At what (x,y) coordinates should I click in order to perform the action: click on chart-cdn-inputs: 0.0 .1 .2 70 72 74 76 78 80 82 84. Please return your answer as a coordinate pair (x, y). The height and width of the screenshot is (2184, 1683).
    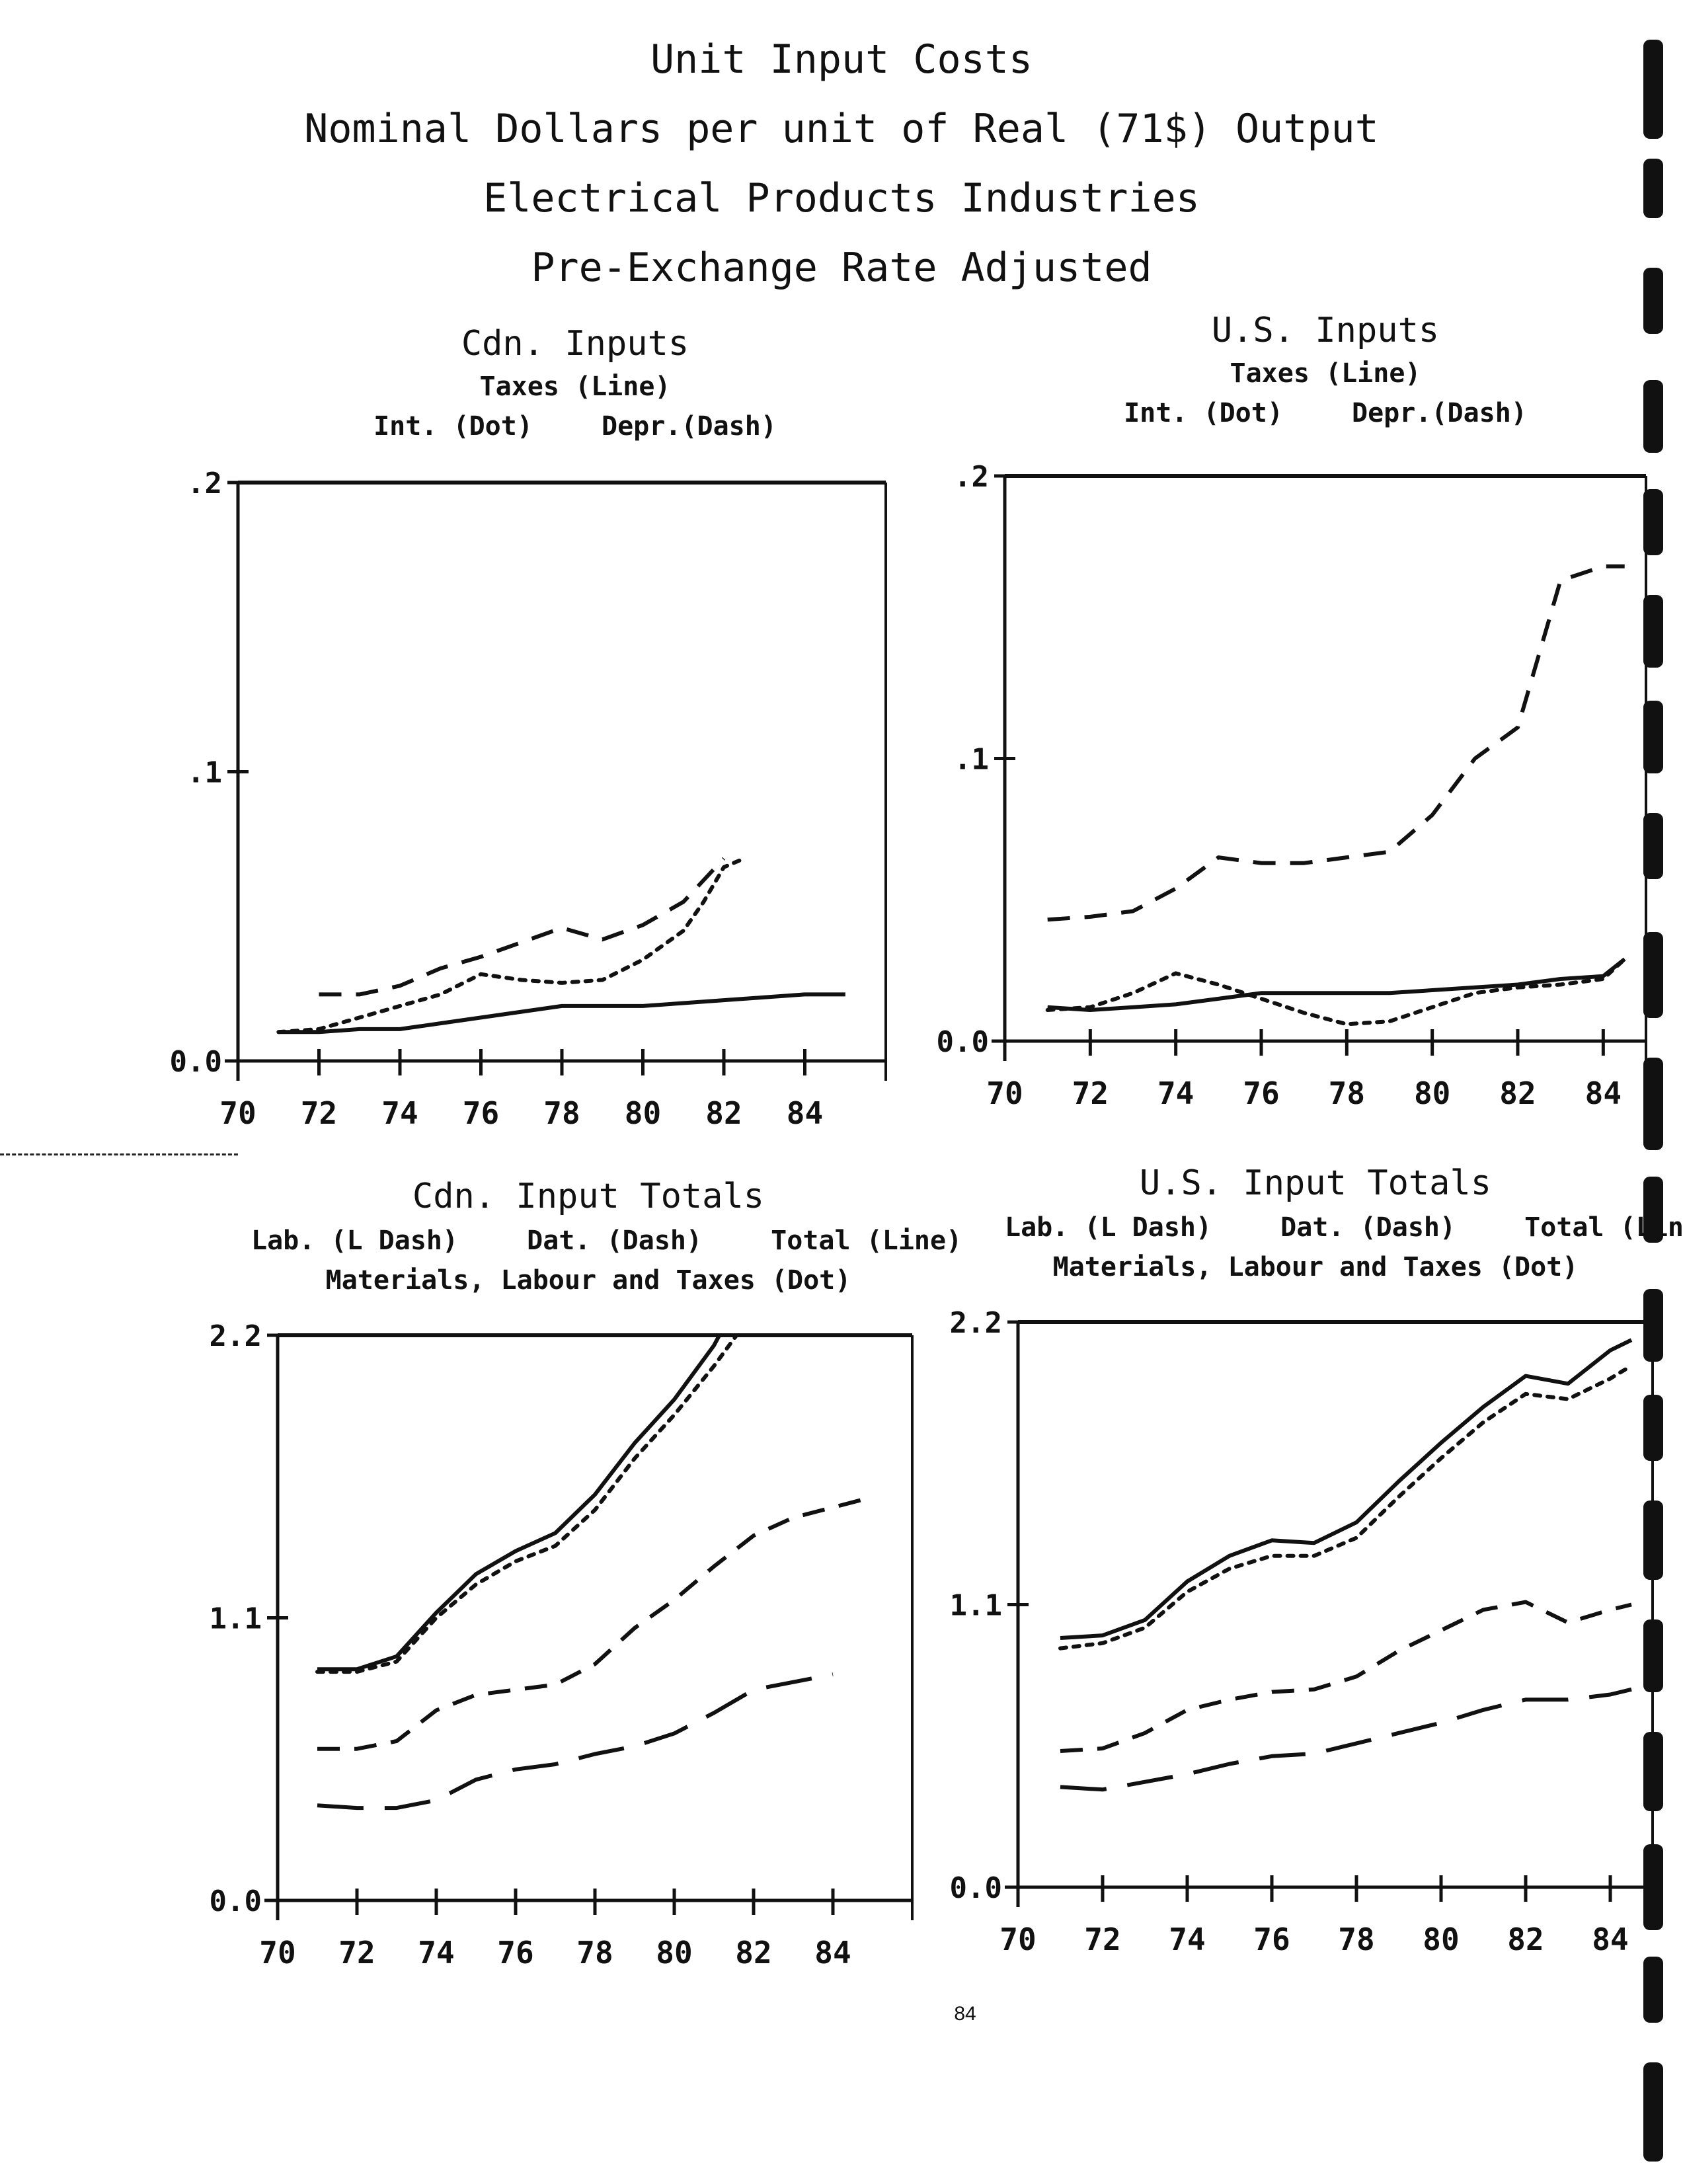
    Looking at the image, I should click on (529, 799).